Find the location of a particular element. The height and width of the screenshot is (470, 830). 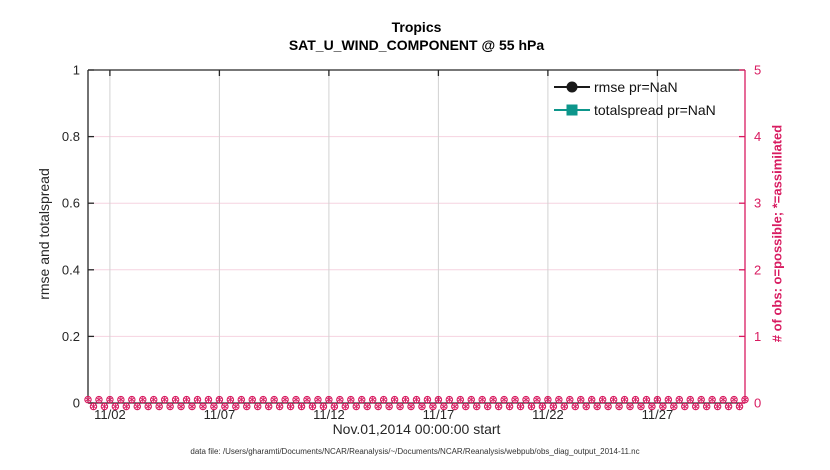

totalspread-line-marker-icon is located at coordinates (572, 110).